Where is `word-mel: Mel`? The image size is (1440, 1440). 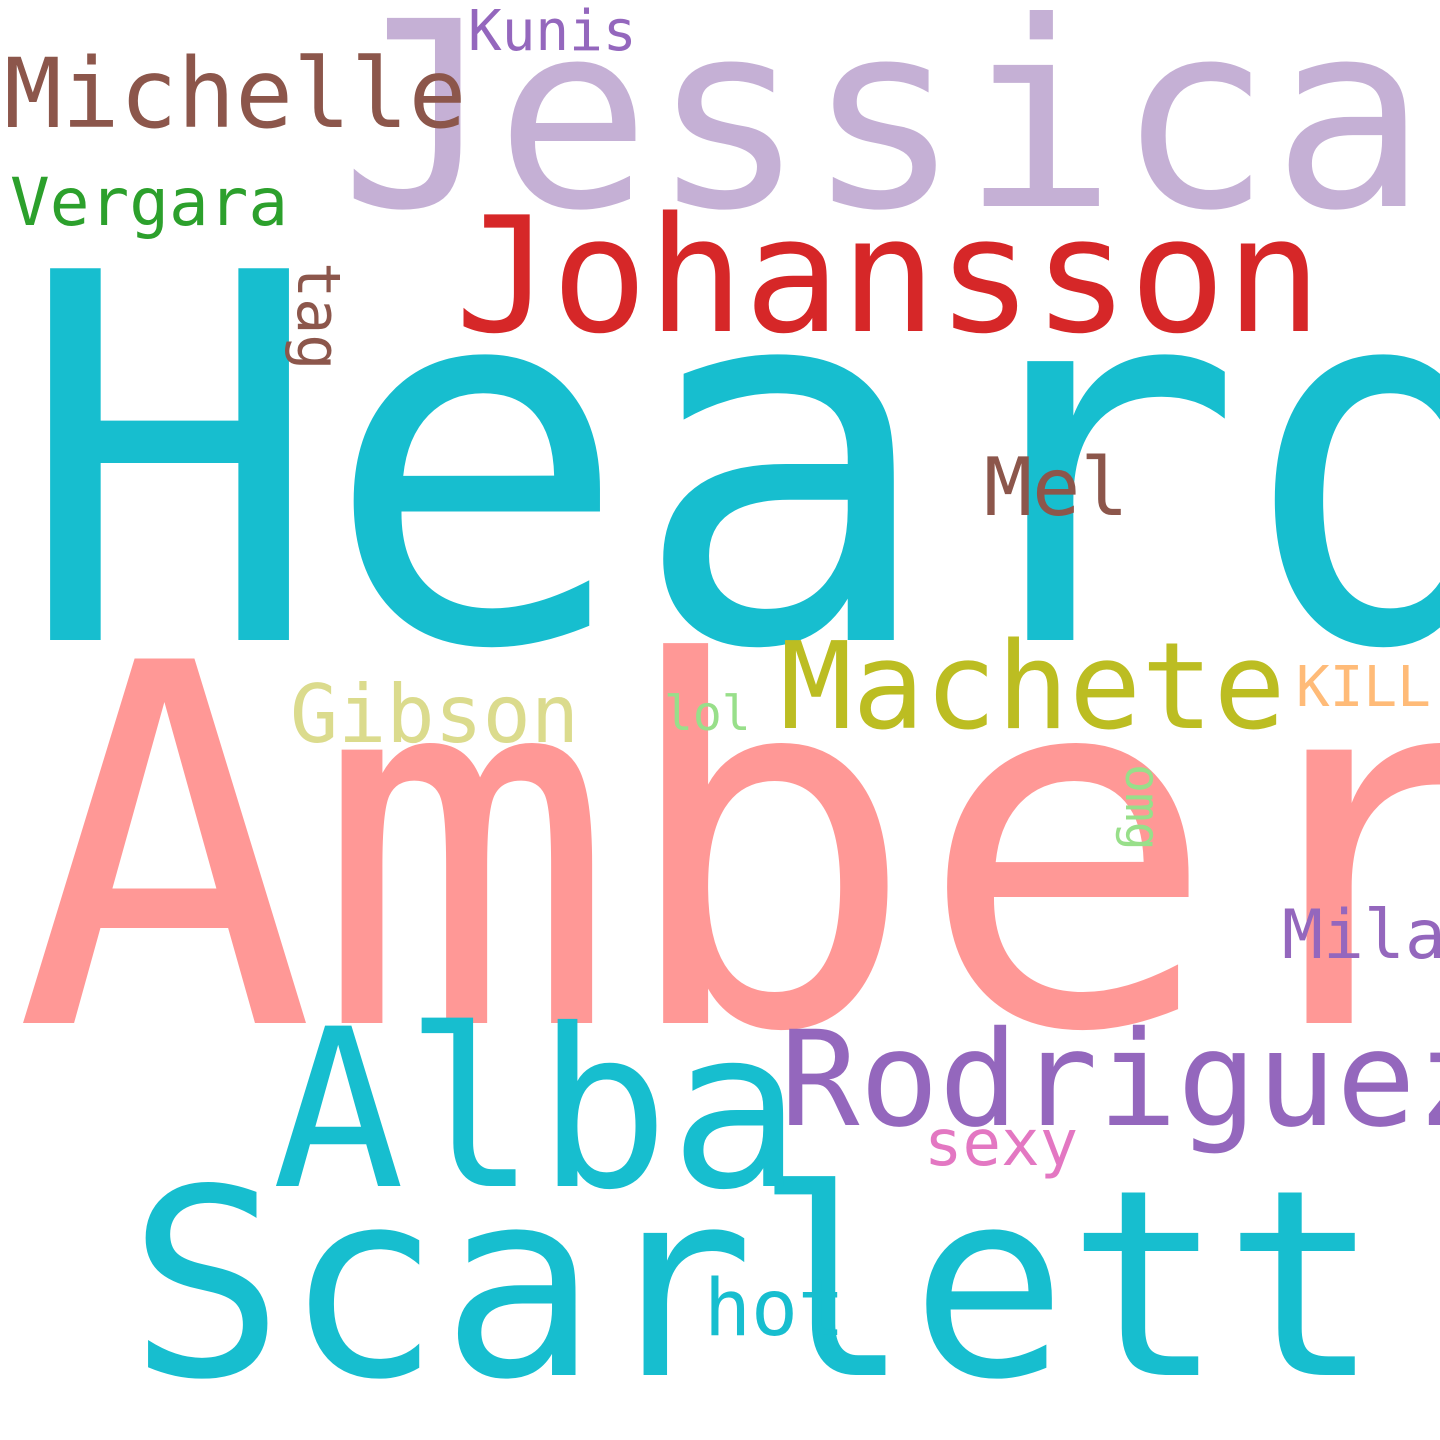 word-mel: Mel is located at coordinates (1056, 487).